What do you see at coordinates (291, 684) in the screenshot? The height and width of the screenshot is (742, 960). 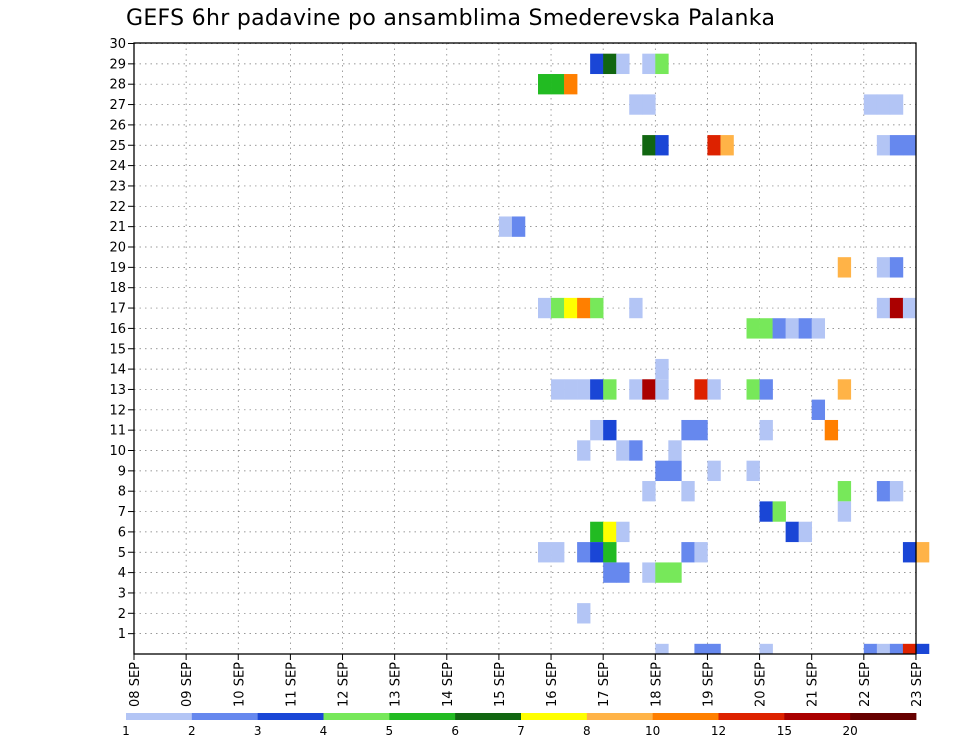 I see `x-tick-label: 11 SEP` at bounding box center [291, 684].